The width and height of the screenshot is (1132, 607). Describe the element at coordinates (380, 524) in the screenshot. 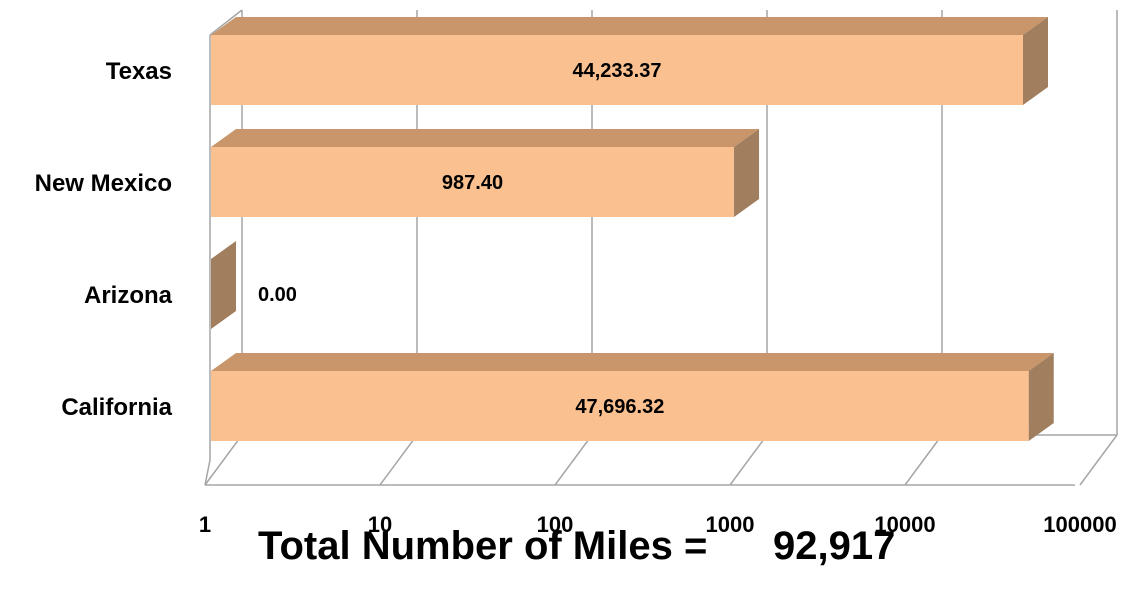

I see `x-tick-label: 10` at that location.